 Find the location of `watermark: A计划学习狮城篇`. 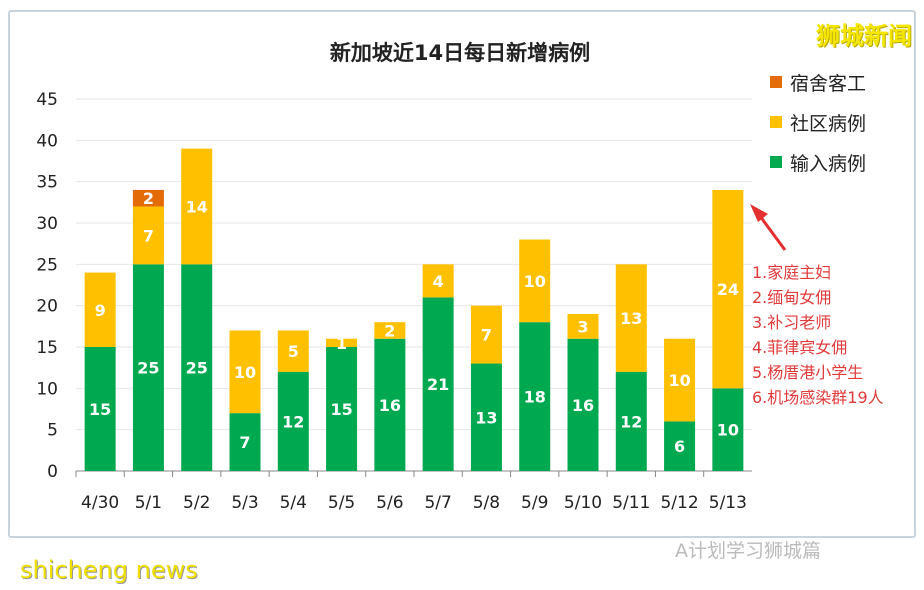

watermark: A计划学习狮城篇 is located at coordinates (748, 551).